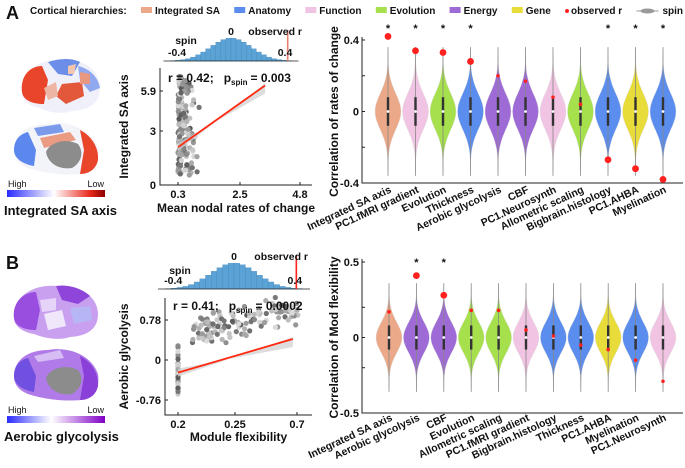  What do you see at coordinates (517, 10) in the screenshot?
I see `legend-swatch-gene` at bounding box center [517, 10].